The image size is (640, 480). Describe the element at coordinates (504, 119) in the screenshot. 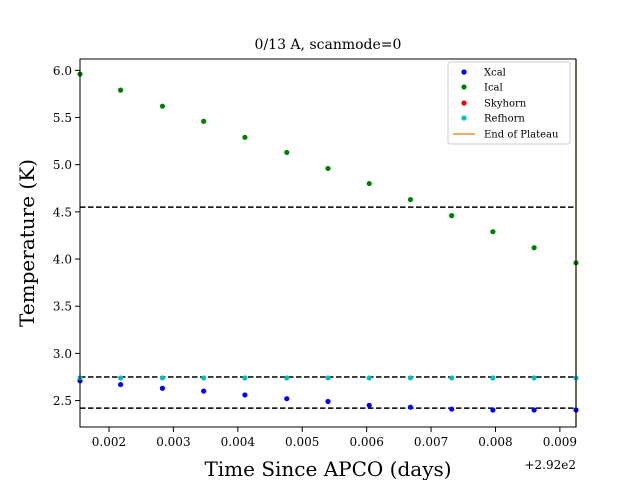

I see `legend-label-refhorn: Refhorn` at that location.